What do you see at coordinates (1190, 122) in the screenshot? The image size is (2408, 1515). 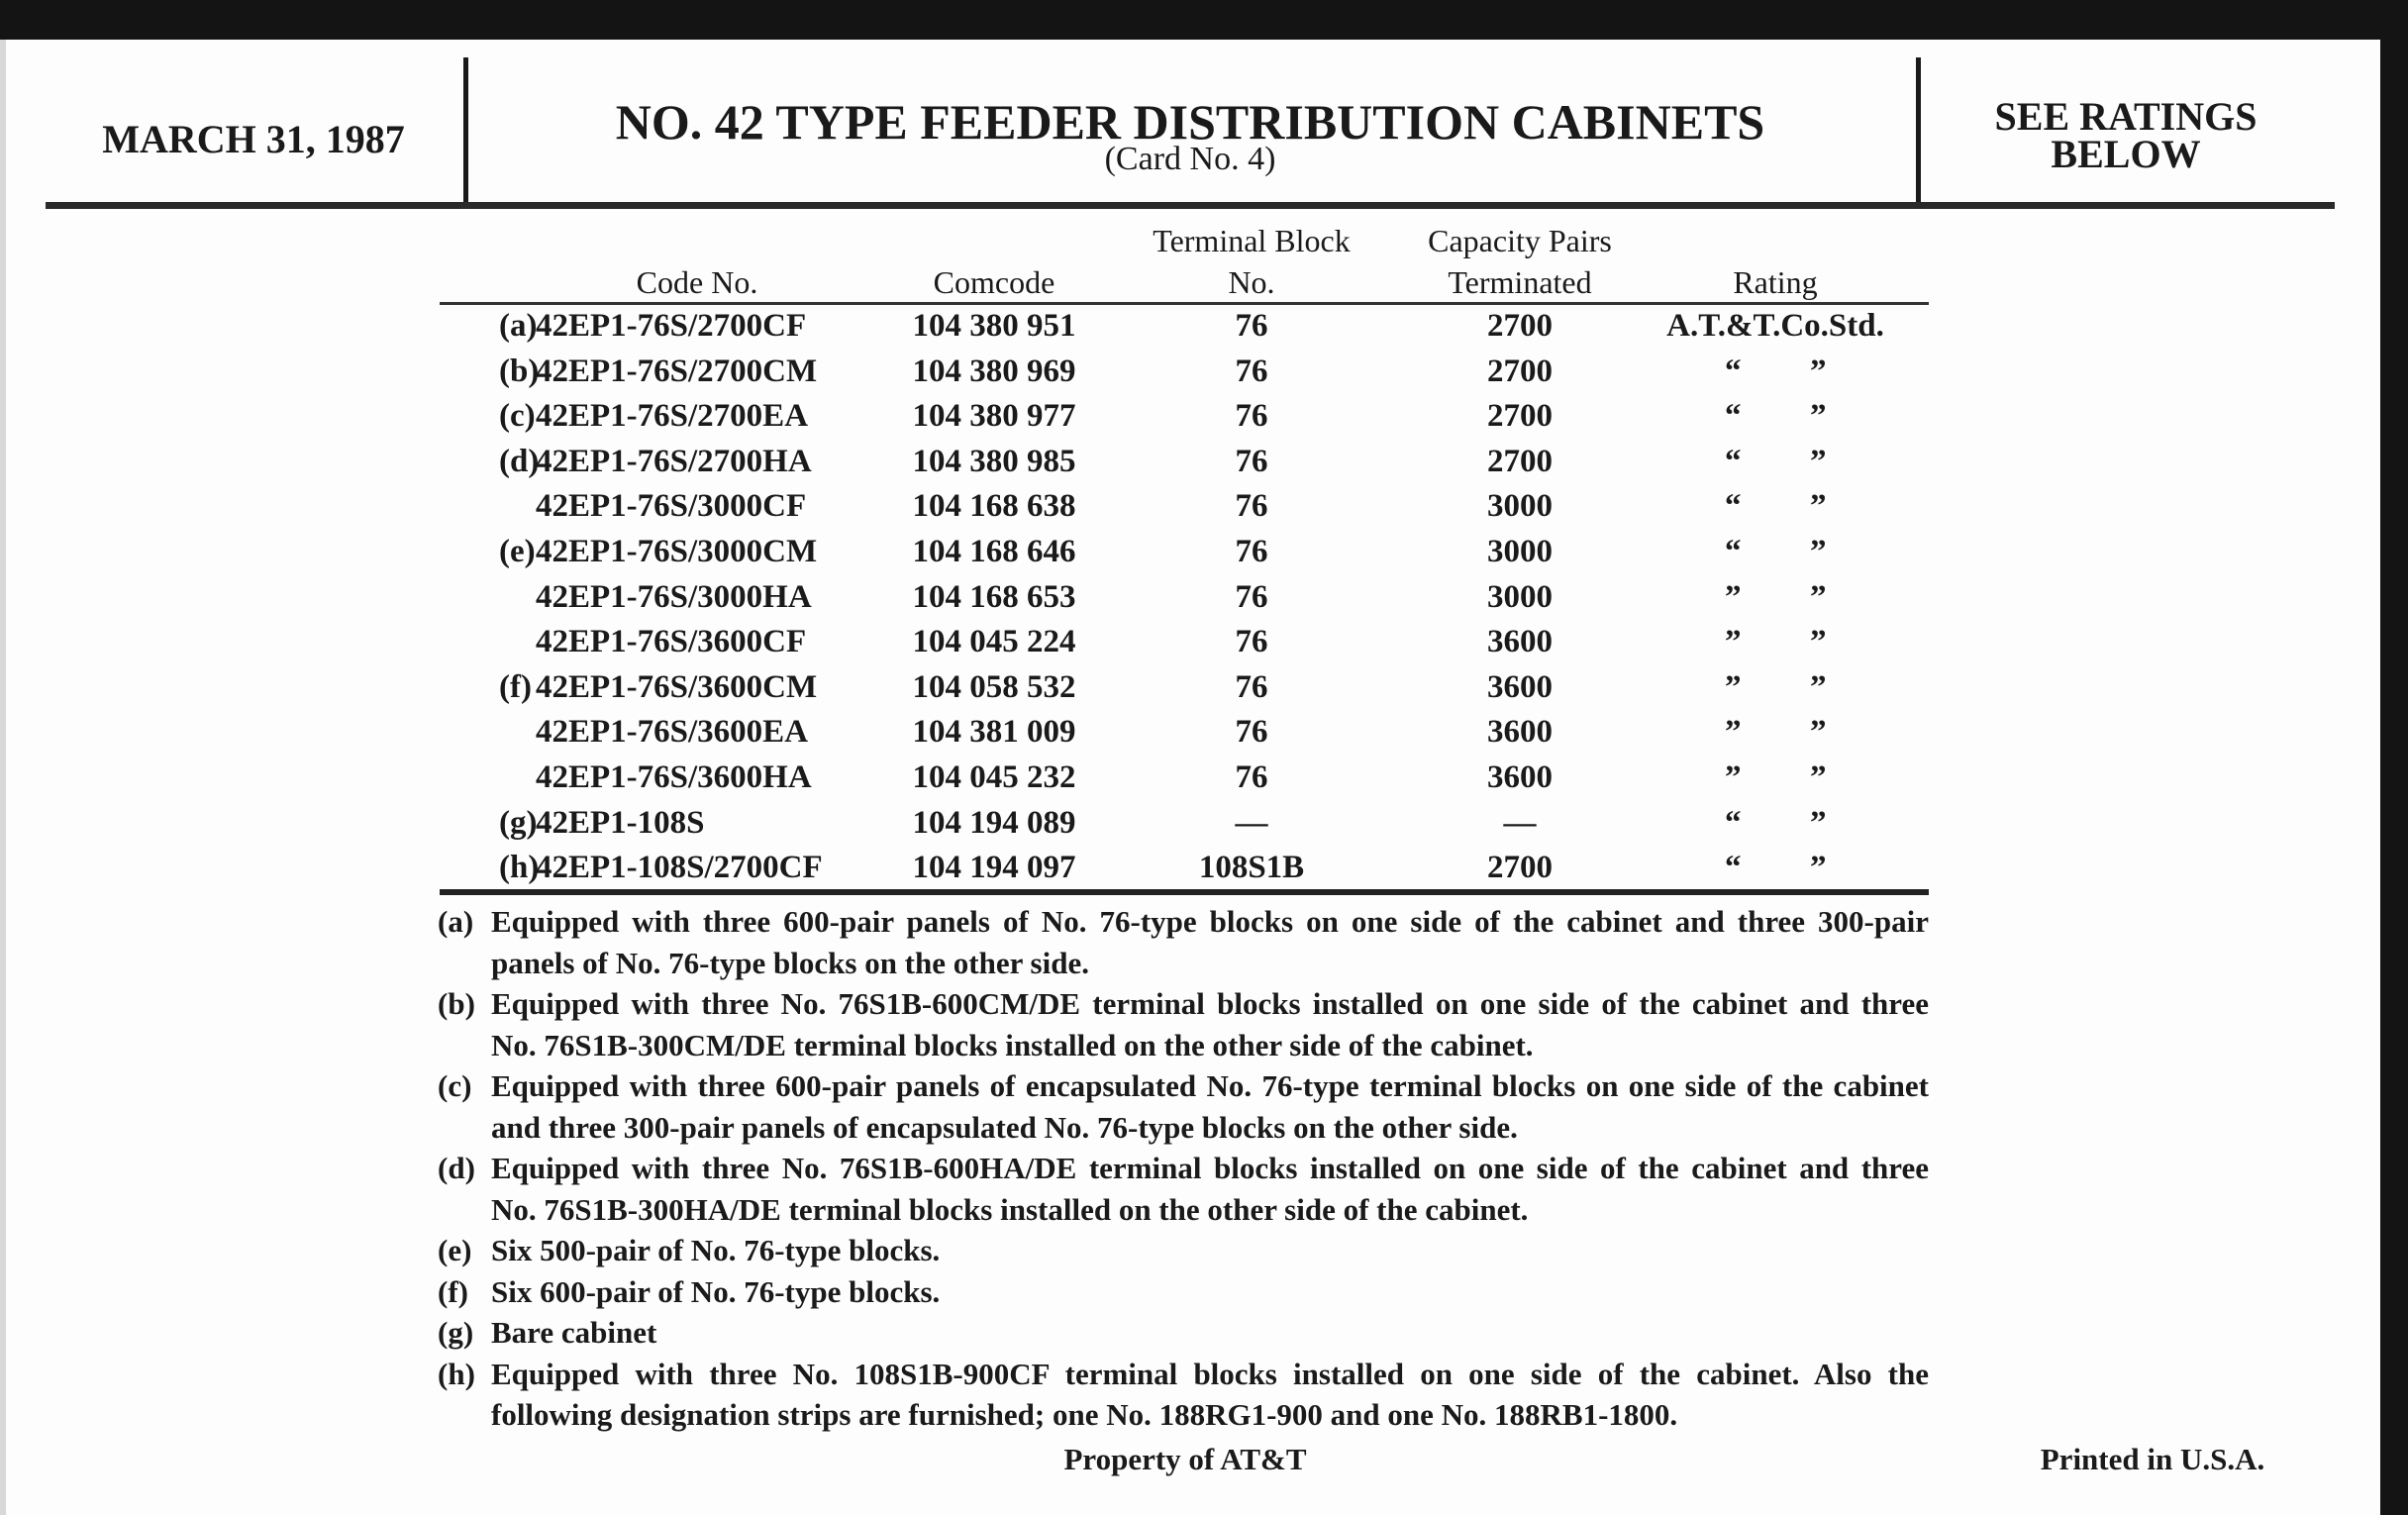 I see `page-title: NO. 42 TYPE FEEDER DISTRIBUTION CABINETS` at bounding box center [1190, 122].